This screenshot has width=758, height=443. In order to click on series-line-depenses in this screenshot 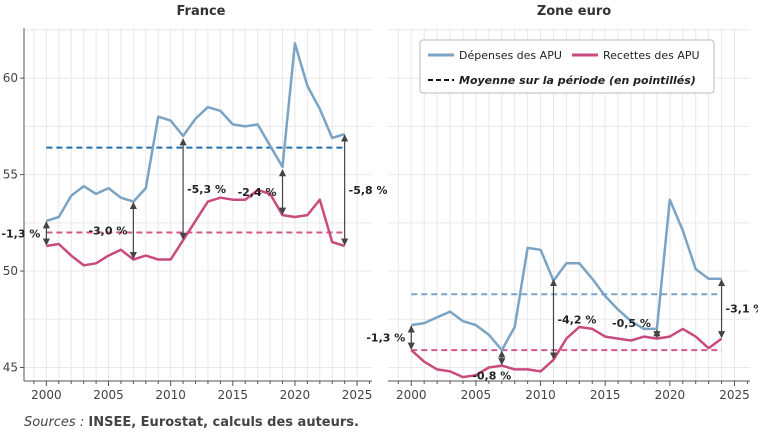, I will do `click(566, 275)`.